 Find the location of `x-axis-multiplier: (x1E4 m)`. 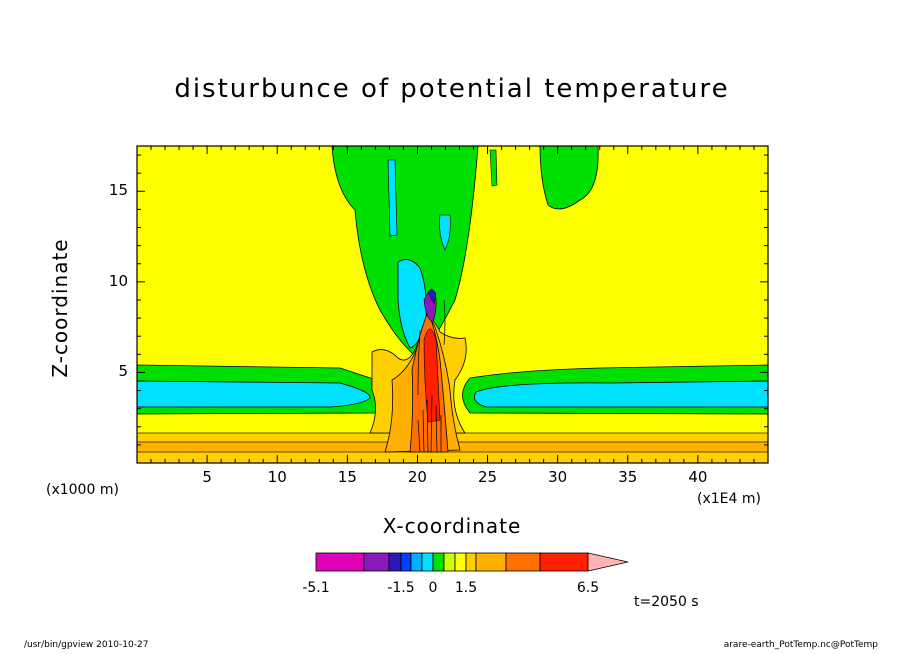

x-axis-multiplier: (x1E4 m) is located at coordinates (729, 499).